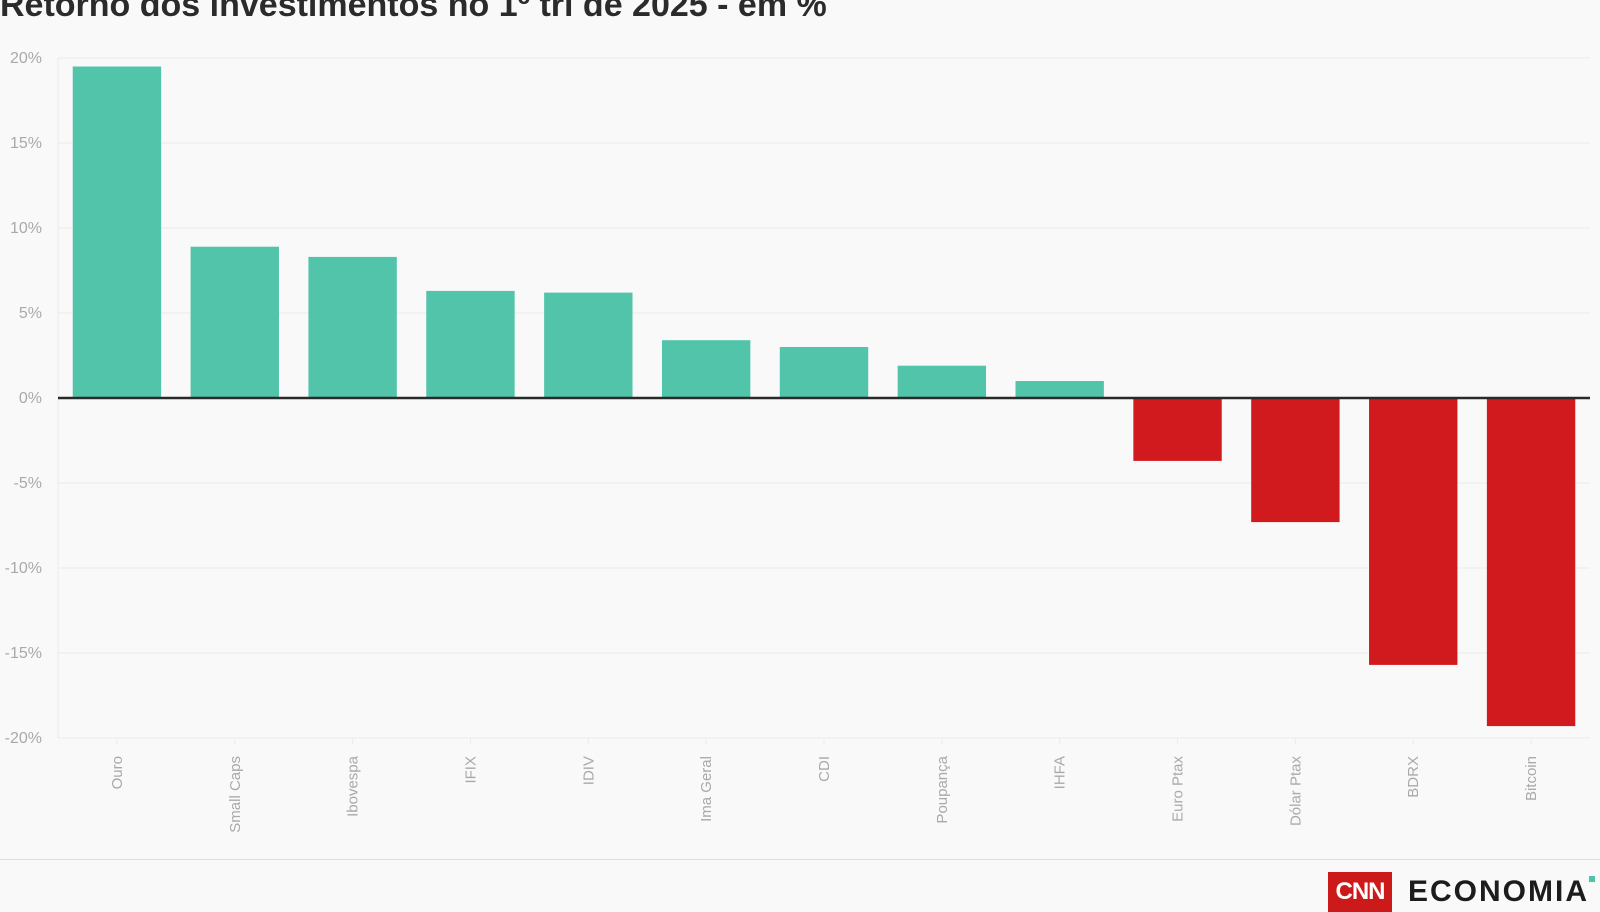  Describe the element at coordinates (942, 789) in the screenshot. I see `x-tick-label: Poupança` at that location.